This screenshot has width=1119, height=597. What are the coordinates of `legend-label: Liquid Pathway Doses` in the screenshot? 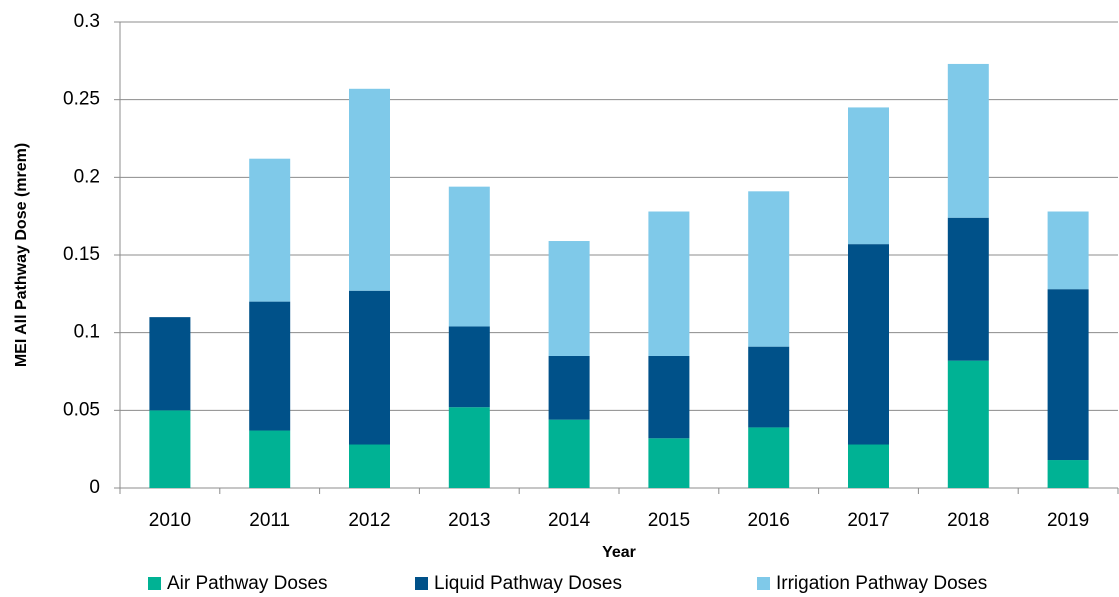 It's located at (528, 583).